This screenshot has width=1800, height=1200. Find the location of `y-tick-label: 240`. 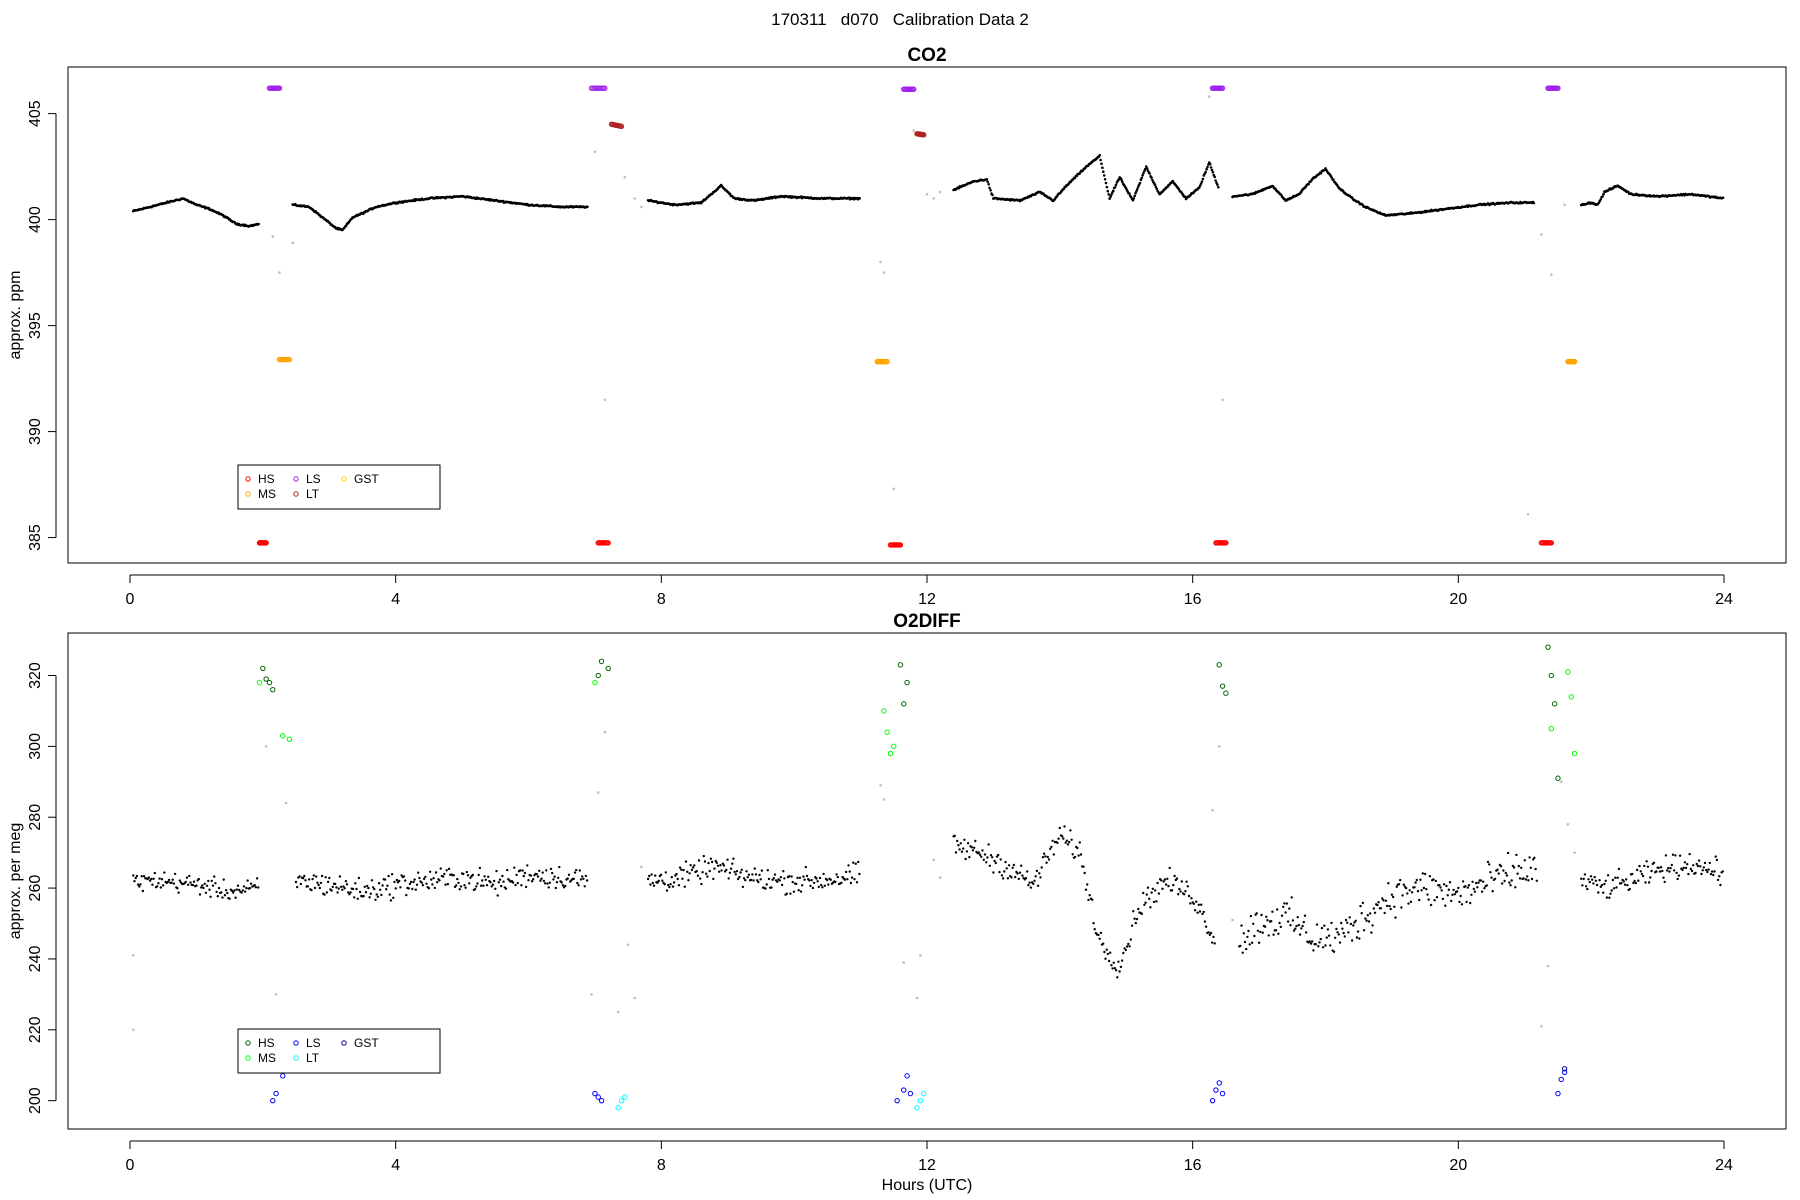

y-tick-label: 240 is located at coordinates (35, 958).